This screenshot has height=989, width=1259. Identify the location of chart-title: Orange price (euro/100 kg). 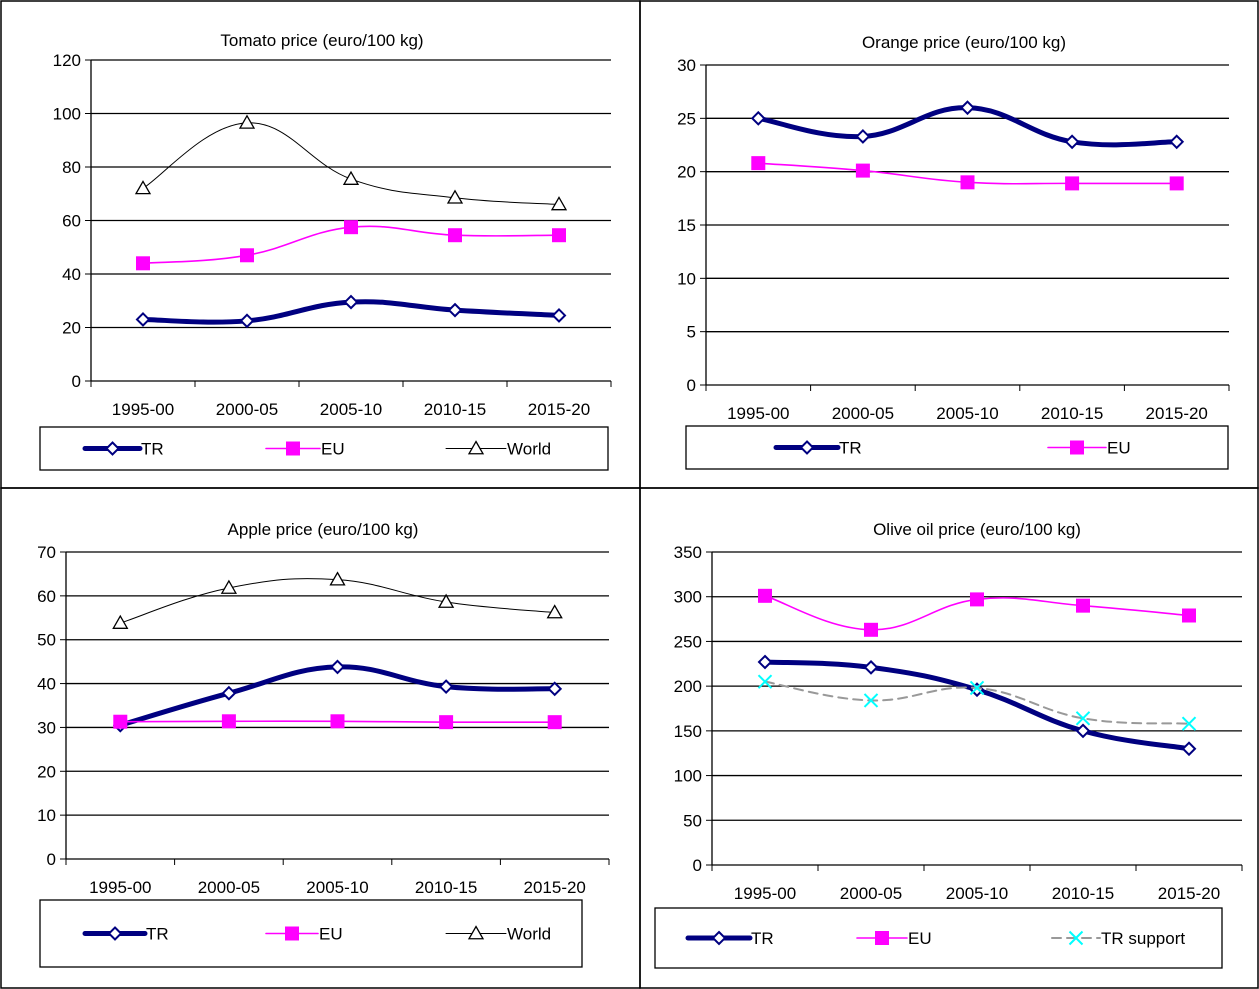
(964, 42).